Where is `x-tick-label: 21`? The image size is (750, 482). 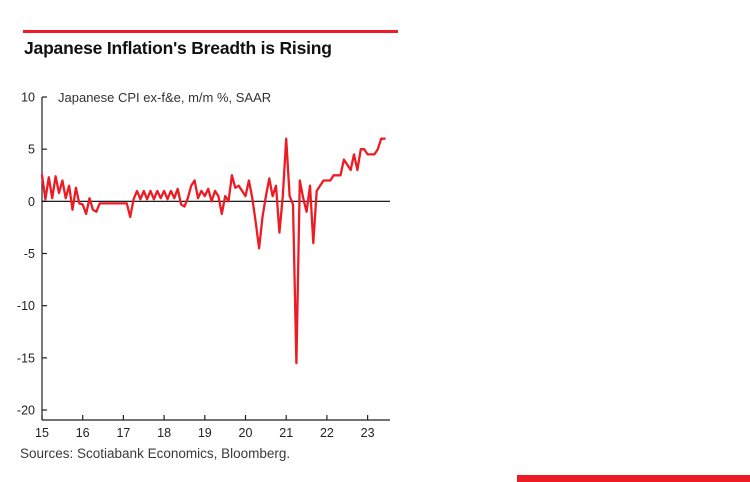
x-tick-label: 21 is located at coordinates (286, 433).